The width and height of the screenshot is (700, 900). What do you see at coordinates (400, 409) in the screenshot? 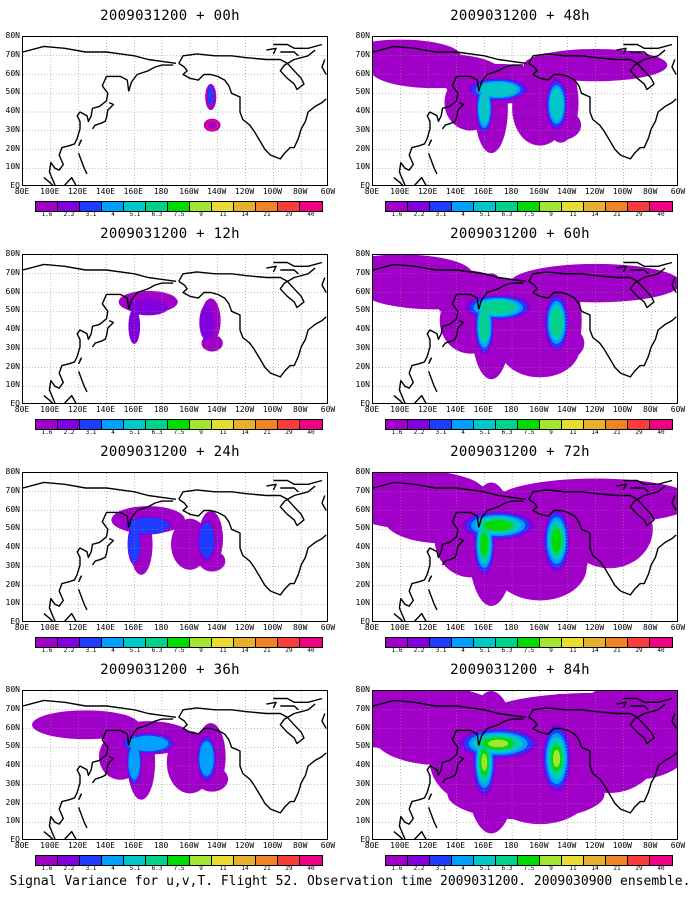
I see `longitude-label: 100E` at bounding box center [400, 409].